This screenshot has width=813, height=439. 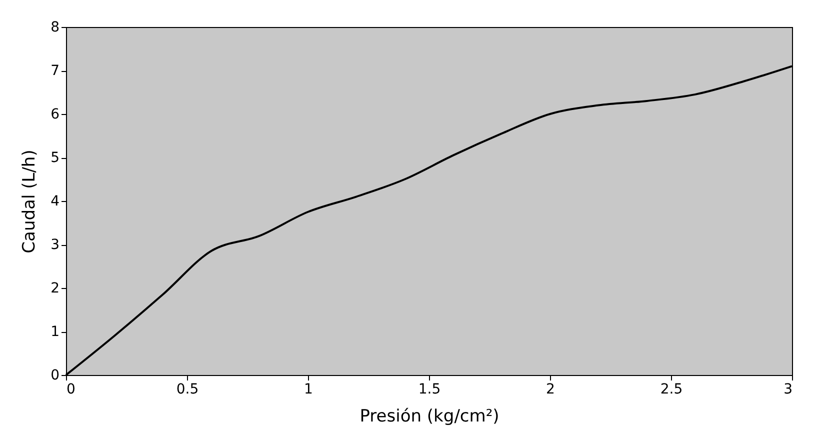 What do you see at coordinates (55, 71) in the screenshot?
I see `y-tick-label: 7` at bounding box center [55, 71].